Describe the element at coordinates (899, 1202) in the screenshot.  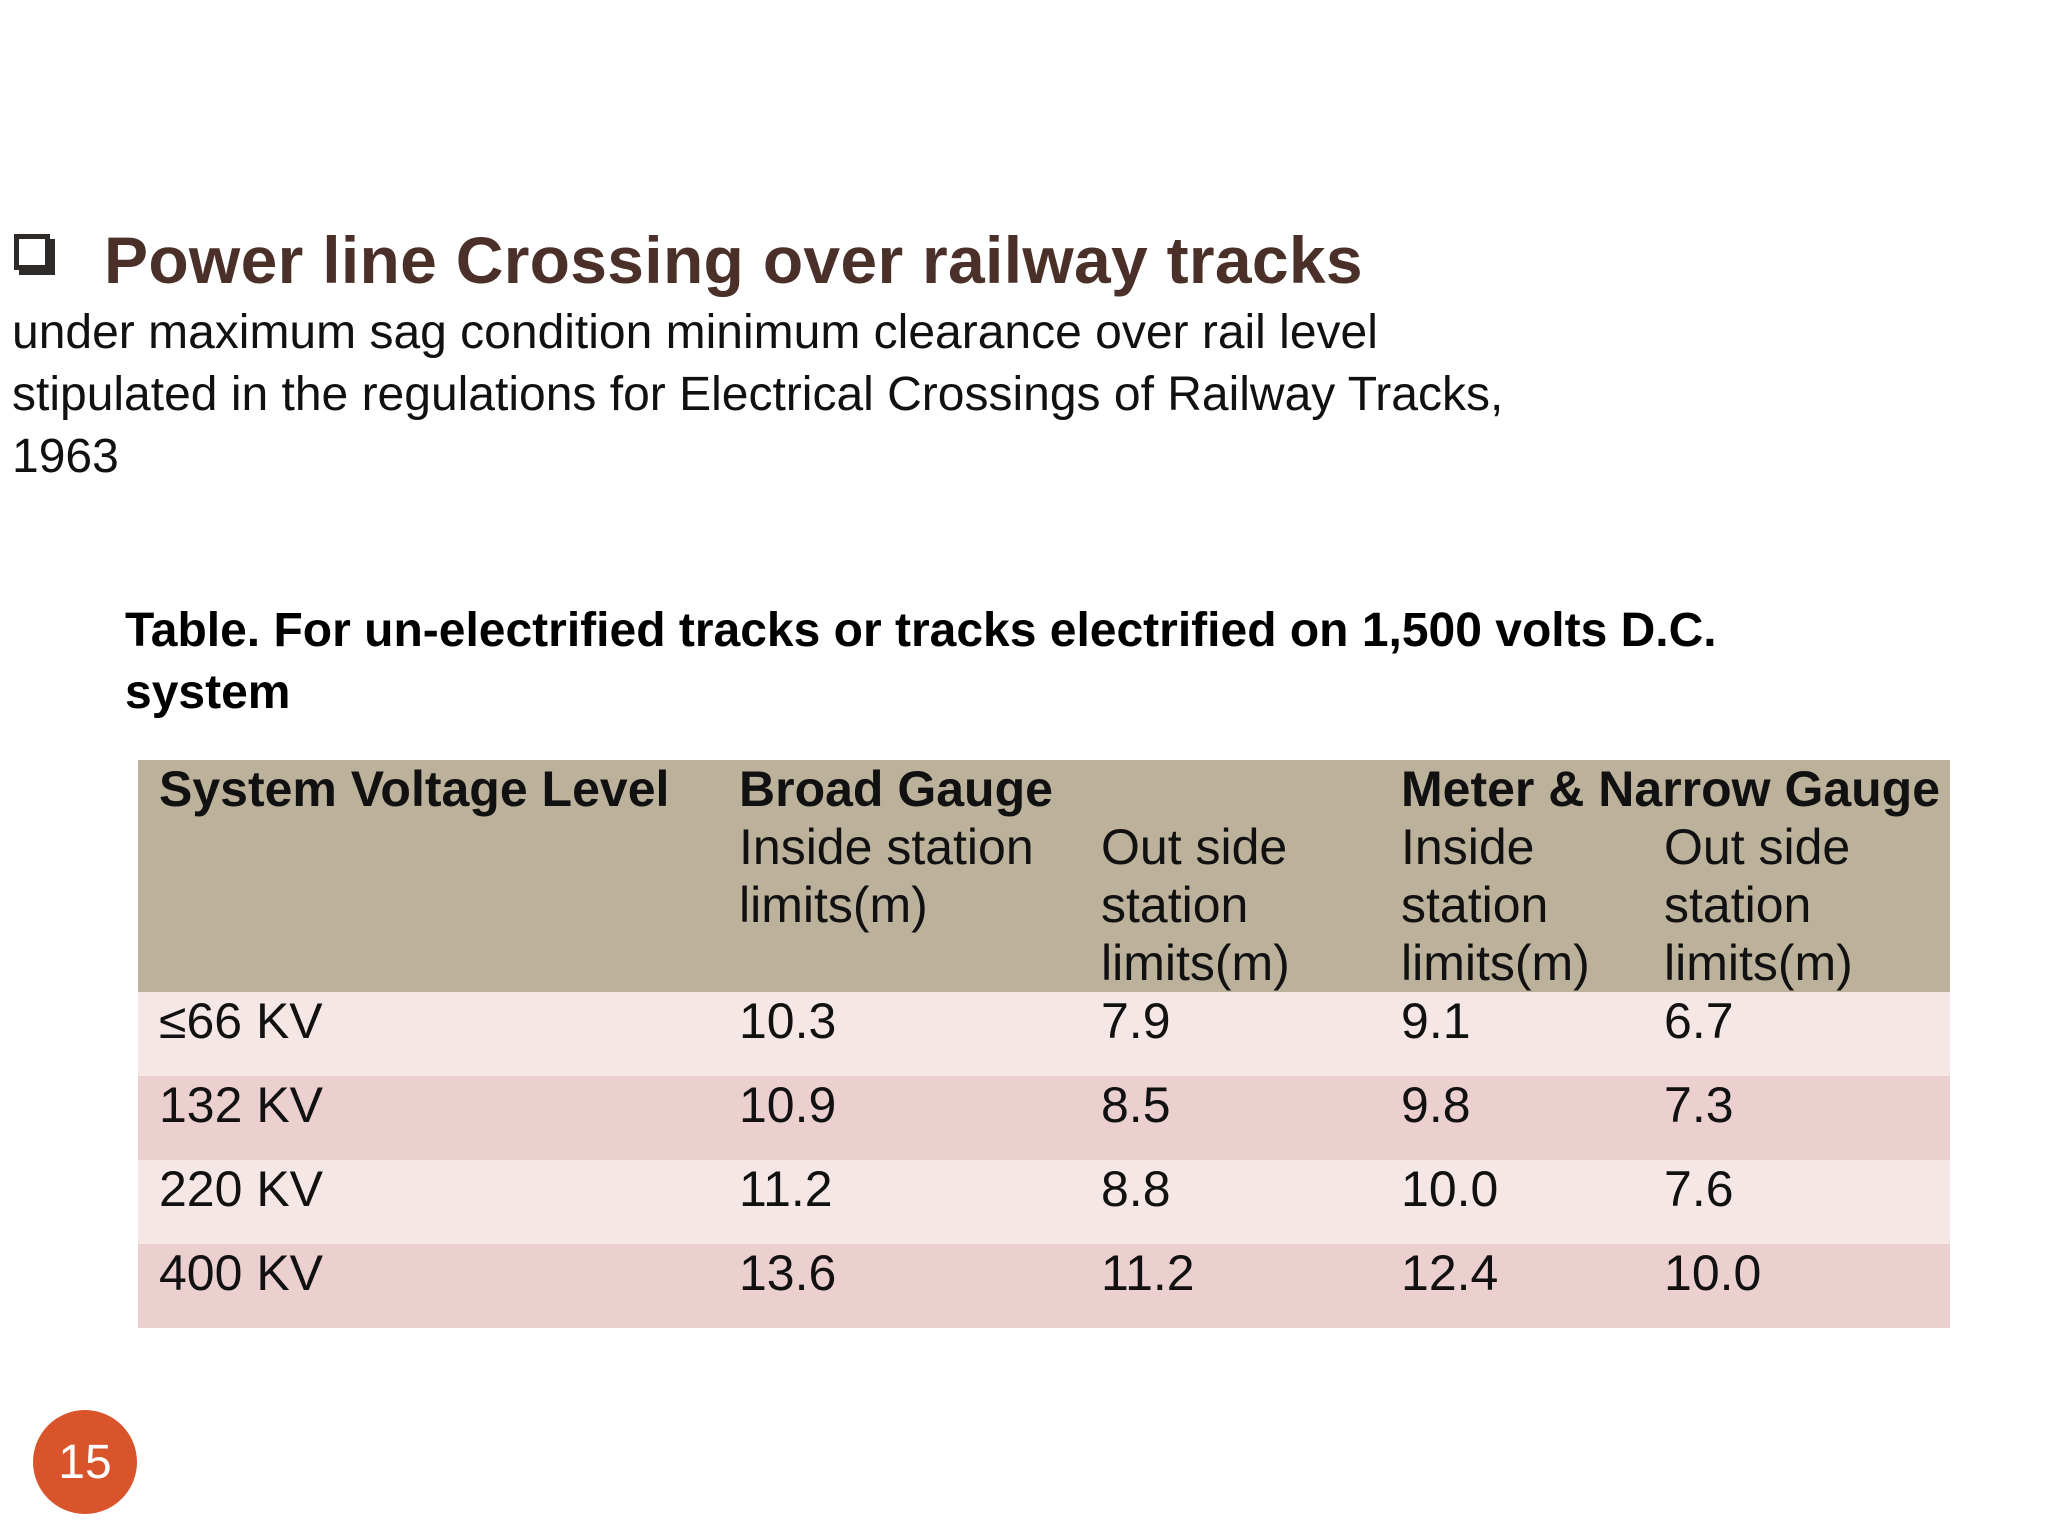
I see `cell-bg-inside: 11.2` at that location.